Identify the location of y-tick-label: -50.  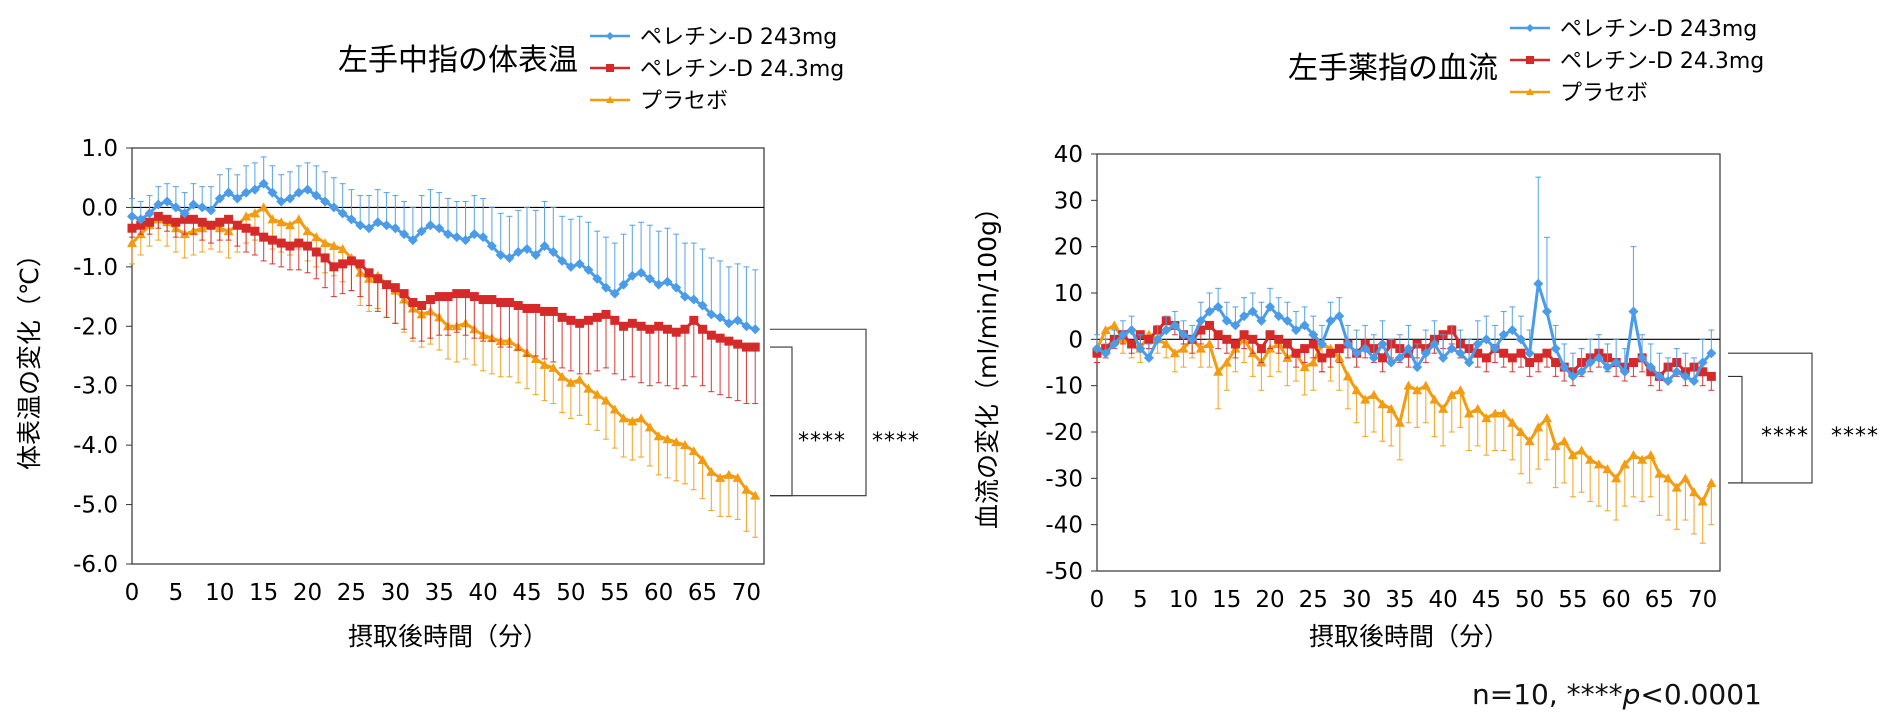
(1064, 572).